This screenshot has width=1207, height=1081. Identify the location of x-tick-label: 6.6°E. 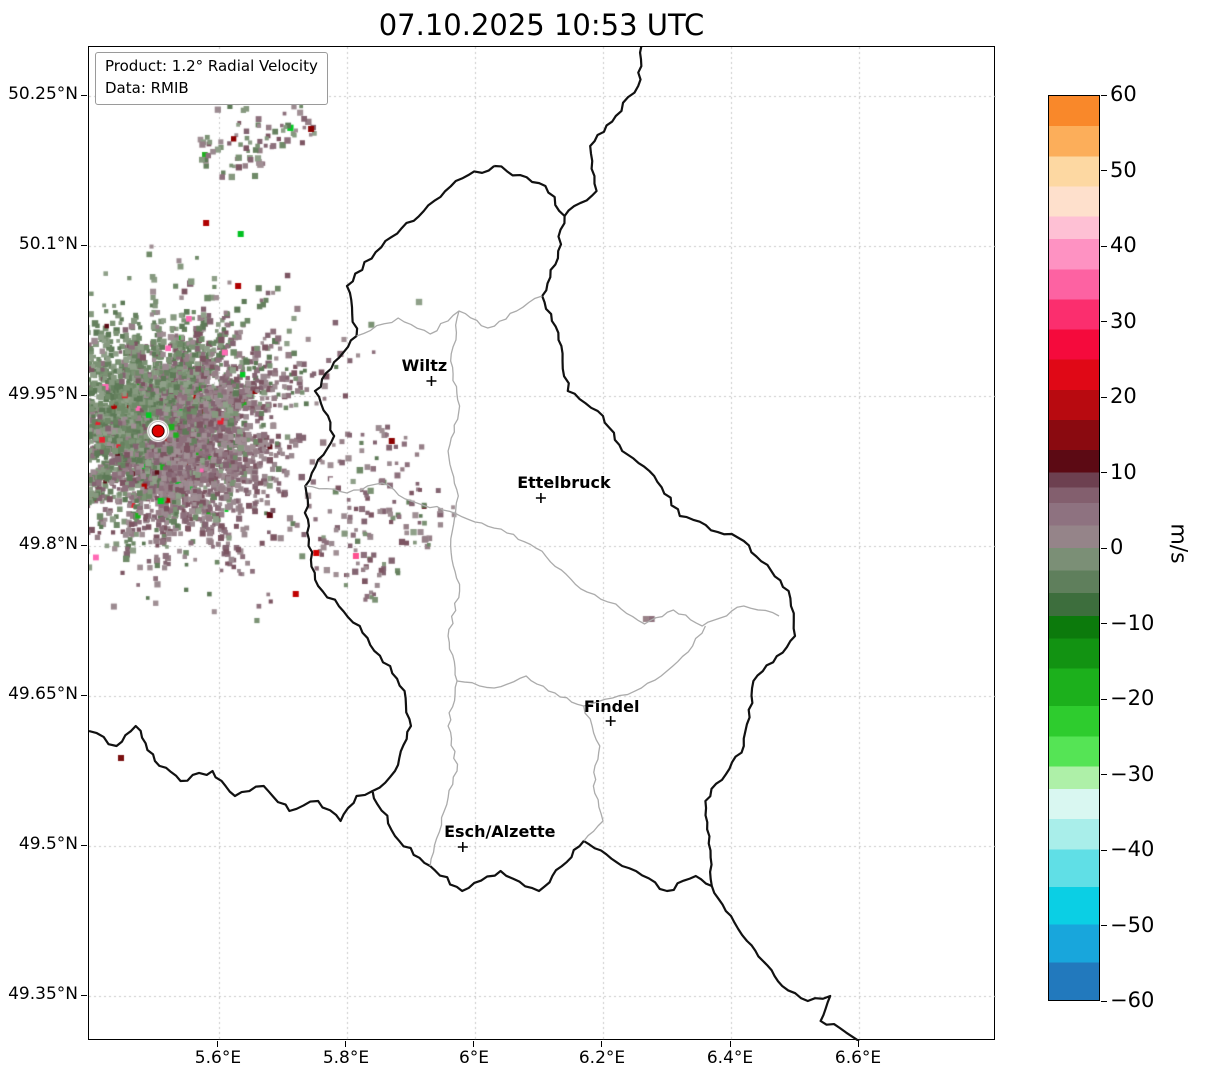
(858, 1058).